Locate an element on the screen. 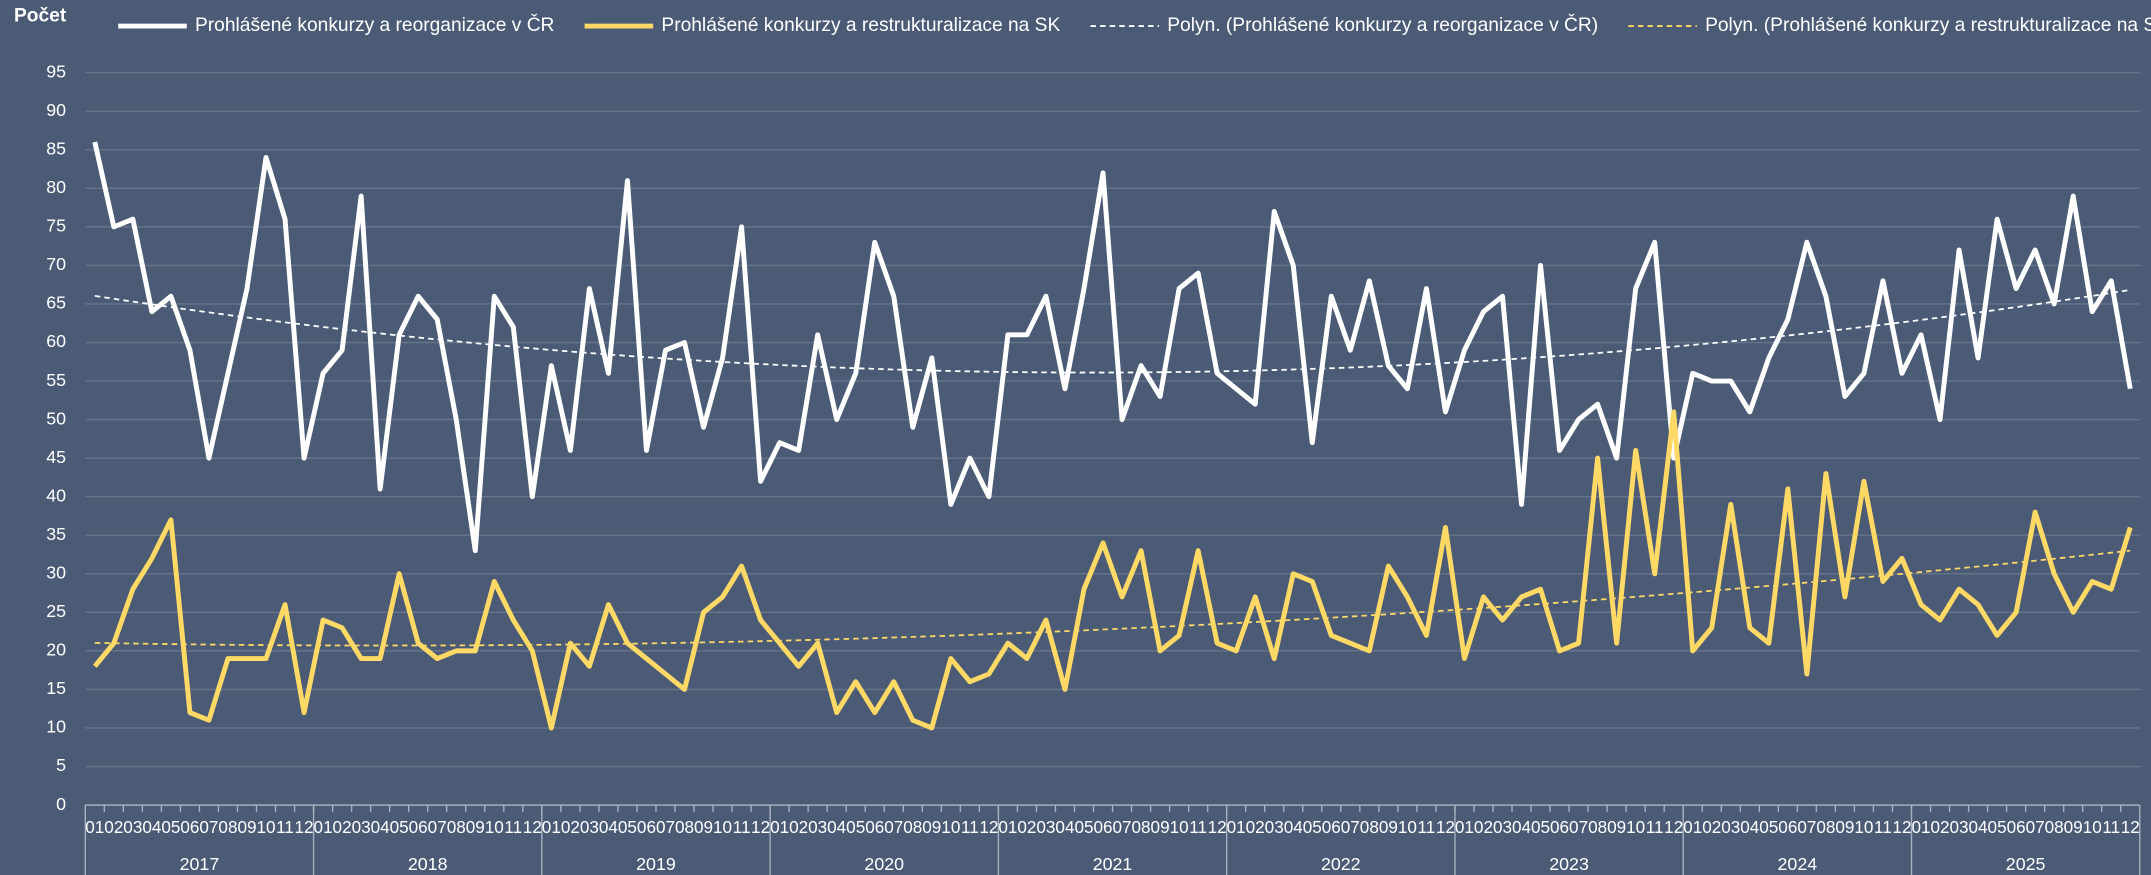 This screenshot has width=2151, height=875. y-tick-label: 20 is located at coordinates (56, 650).